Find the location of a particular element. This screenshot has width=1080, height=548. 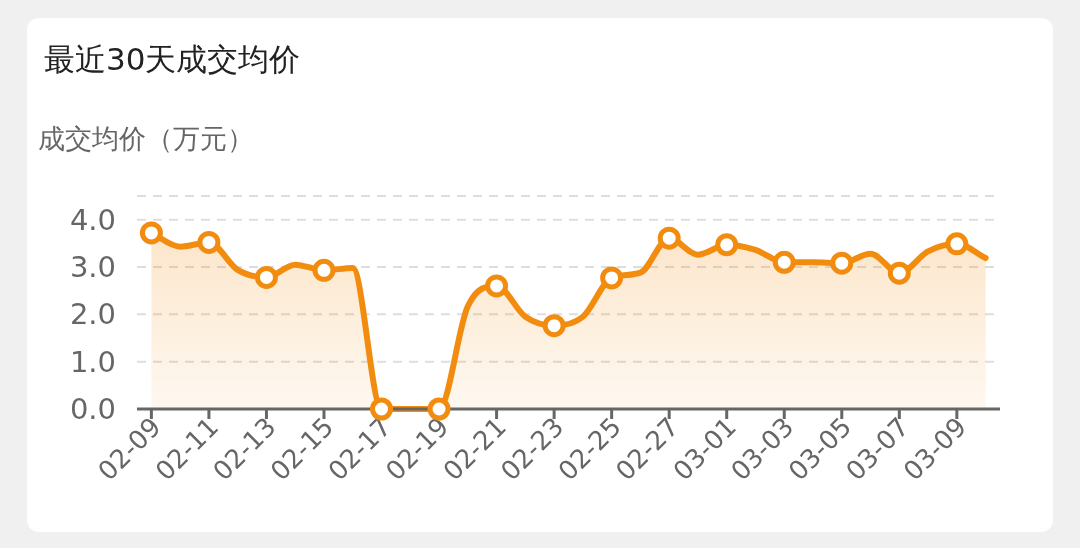

y-tick-label: 3.0 is located at coordinates (92, 267).